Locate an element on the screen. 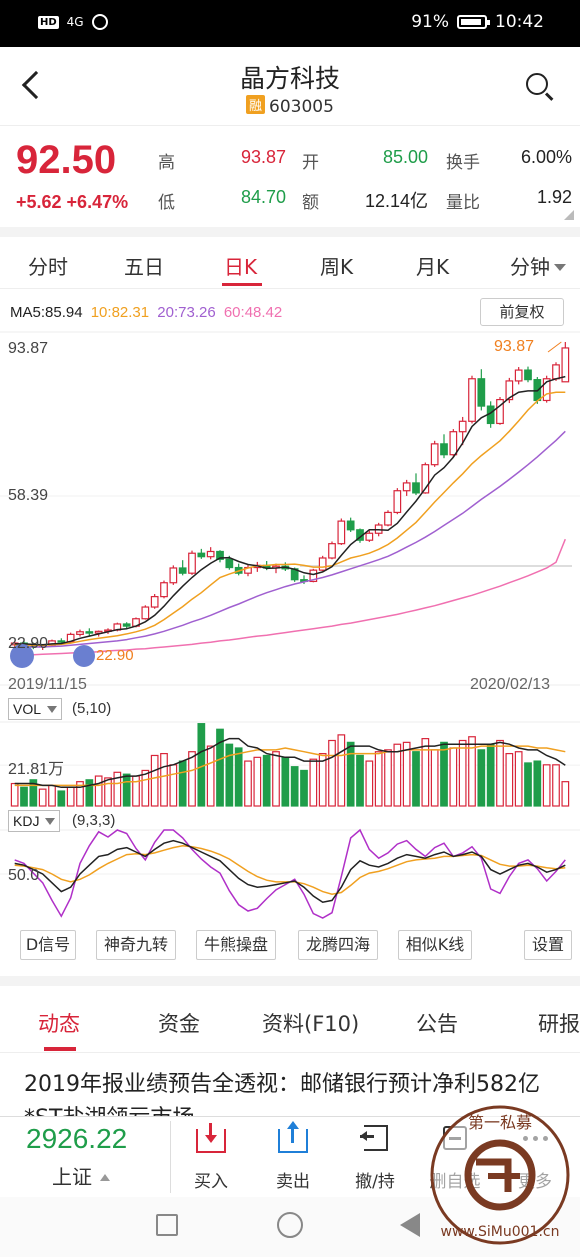  tab-five-day: 五日 is located at coordinates (144, 267).